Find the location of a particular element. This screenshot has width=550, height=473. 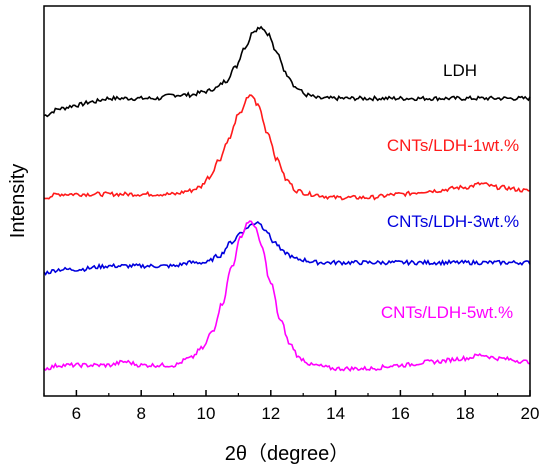

x-tick-label-16: 16 is located at coordinates (400, 413).